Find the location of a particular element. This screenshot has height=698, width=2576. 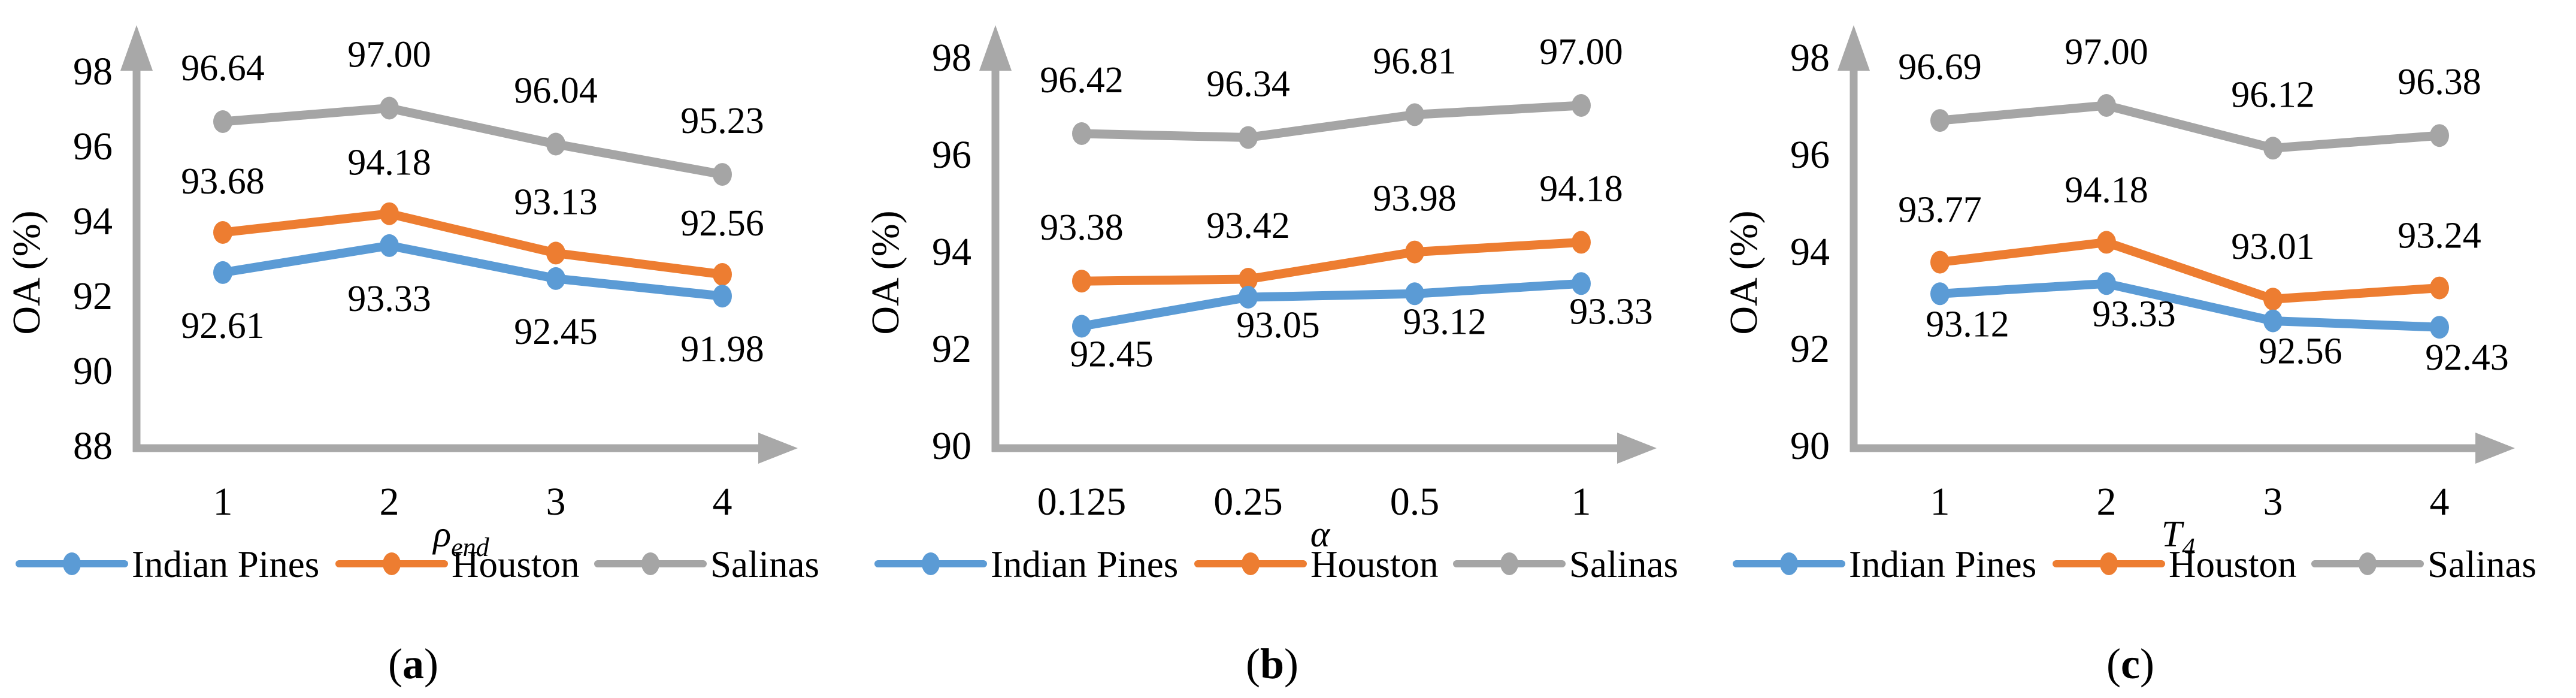

data-label-houston: 93.01 is located at coordinates (2273, 247).